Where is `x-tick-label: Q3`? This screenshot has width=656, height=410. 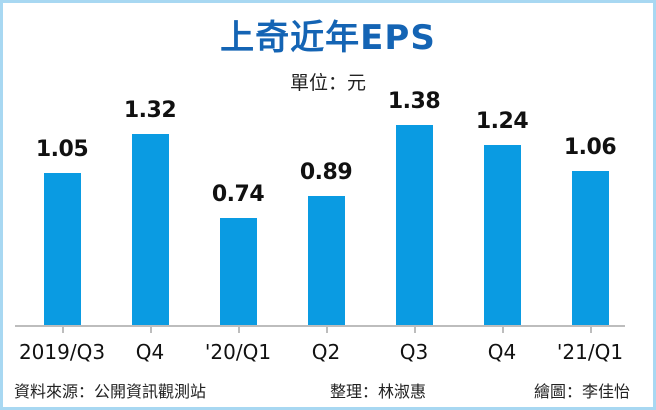 x-tick-label: Q3 is located at coordinates (414, 352).